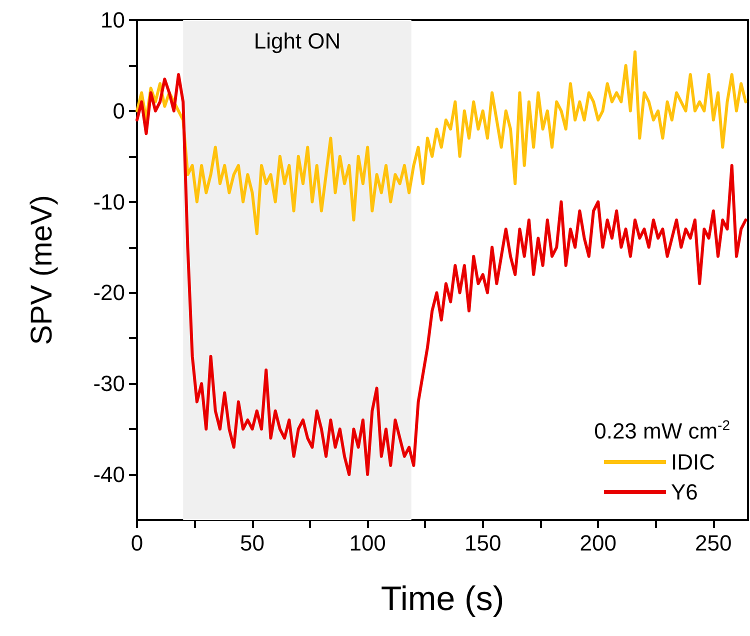  What do you see at coordinates (297, 41) in the screenshot?
I see `band-label: Light ON` at bounding box center [297, 41].